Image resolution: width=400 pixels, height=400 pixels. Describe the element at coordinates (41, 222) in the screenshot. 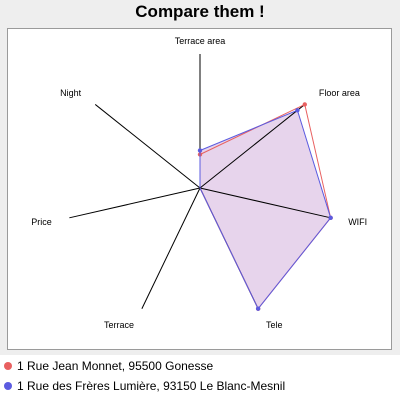

I see `axis-label-5: Price` at that location.